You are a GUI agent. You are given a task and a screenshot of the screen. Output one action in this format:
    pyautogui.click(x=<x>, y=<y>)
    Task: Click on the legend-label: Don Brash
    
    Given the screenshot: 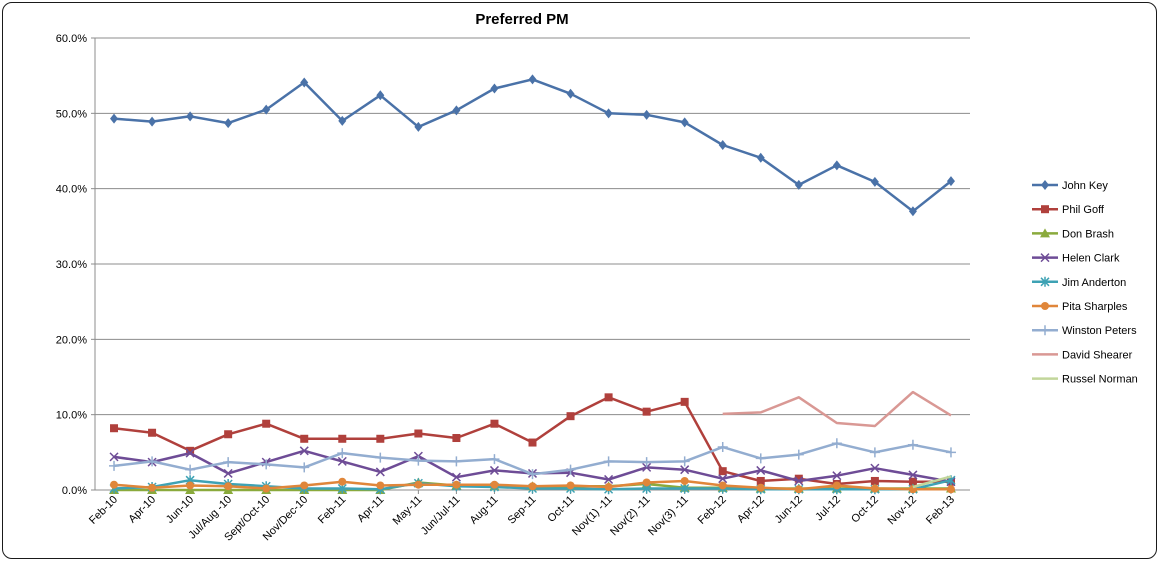 What is the action you would take?
    pyautogui.click(x=1088, y=234)
    